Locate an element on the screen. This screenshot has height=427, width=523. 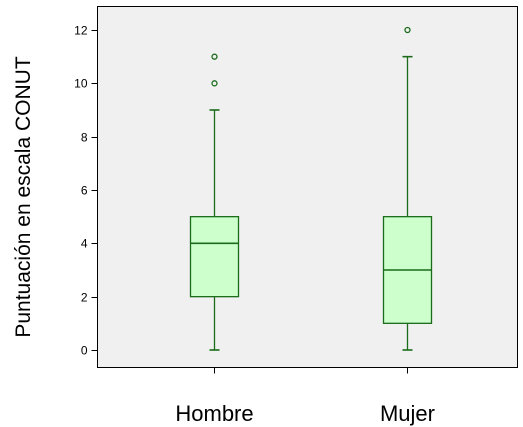
y-tick-label-2: 2 is located at coordinates (84, 298).